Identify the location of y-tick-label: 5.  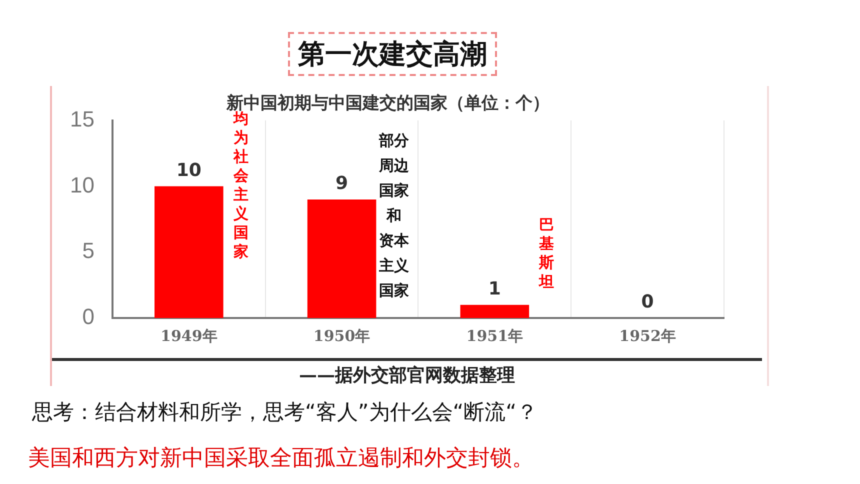
(88, 251).